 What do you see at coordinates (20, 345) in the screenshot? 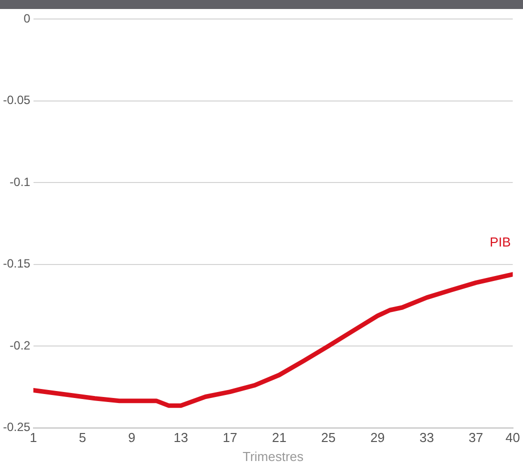
I see `y-tick-label: -0.2` at bounding box center [20, 345].